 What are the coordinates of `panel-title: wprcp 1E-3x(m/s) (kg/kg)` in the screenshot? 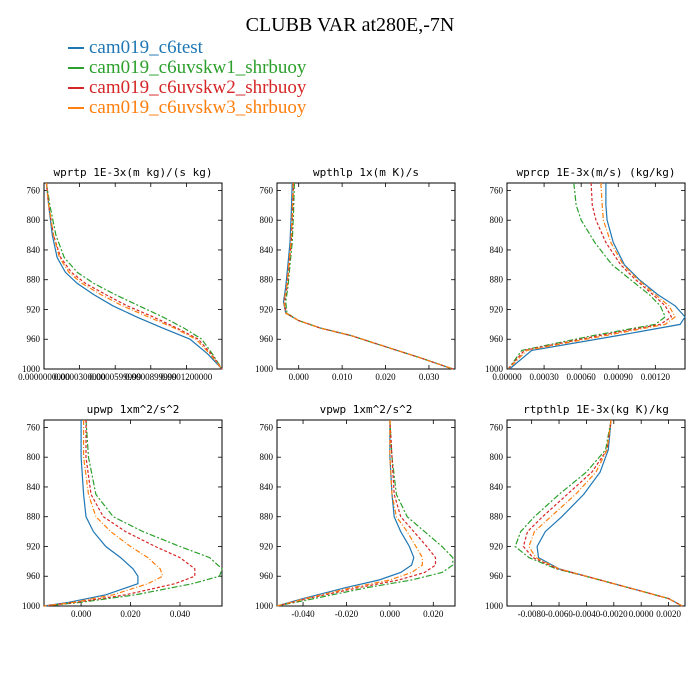 It's located at (596, 172).